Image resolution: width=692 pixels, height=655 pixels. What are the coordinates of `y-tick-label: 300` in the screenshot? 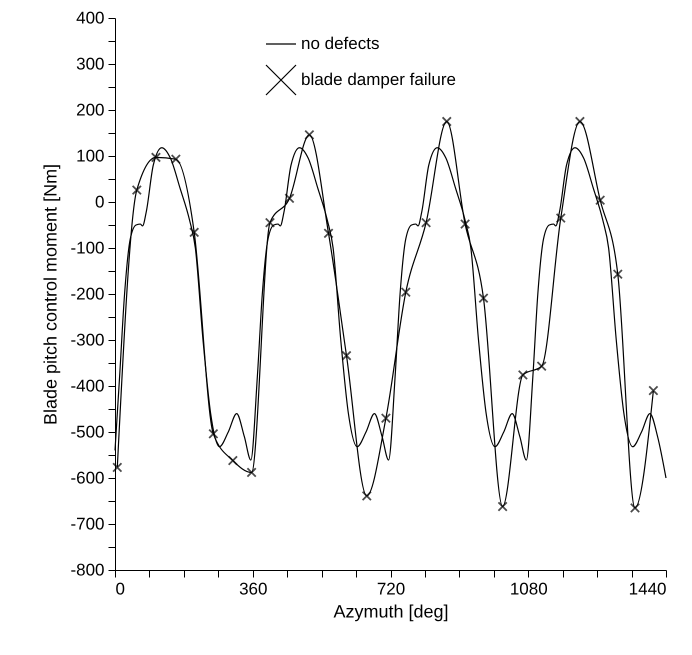 It's located at (90, 64).